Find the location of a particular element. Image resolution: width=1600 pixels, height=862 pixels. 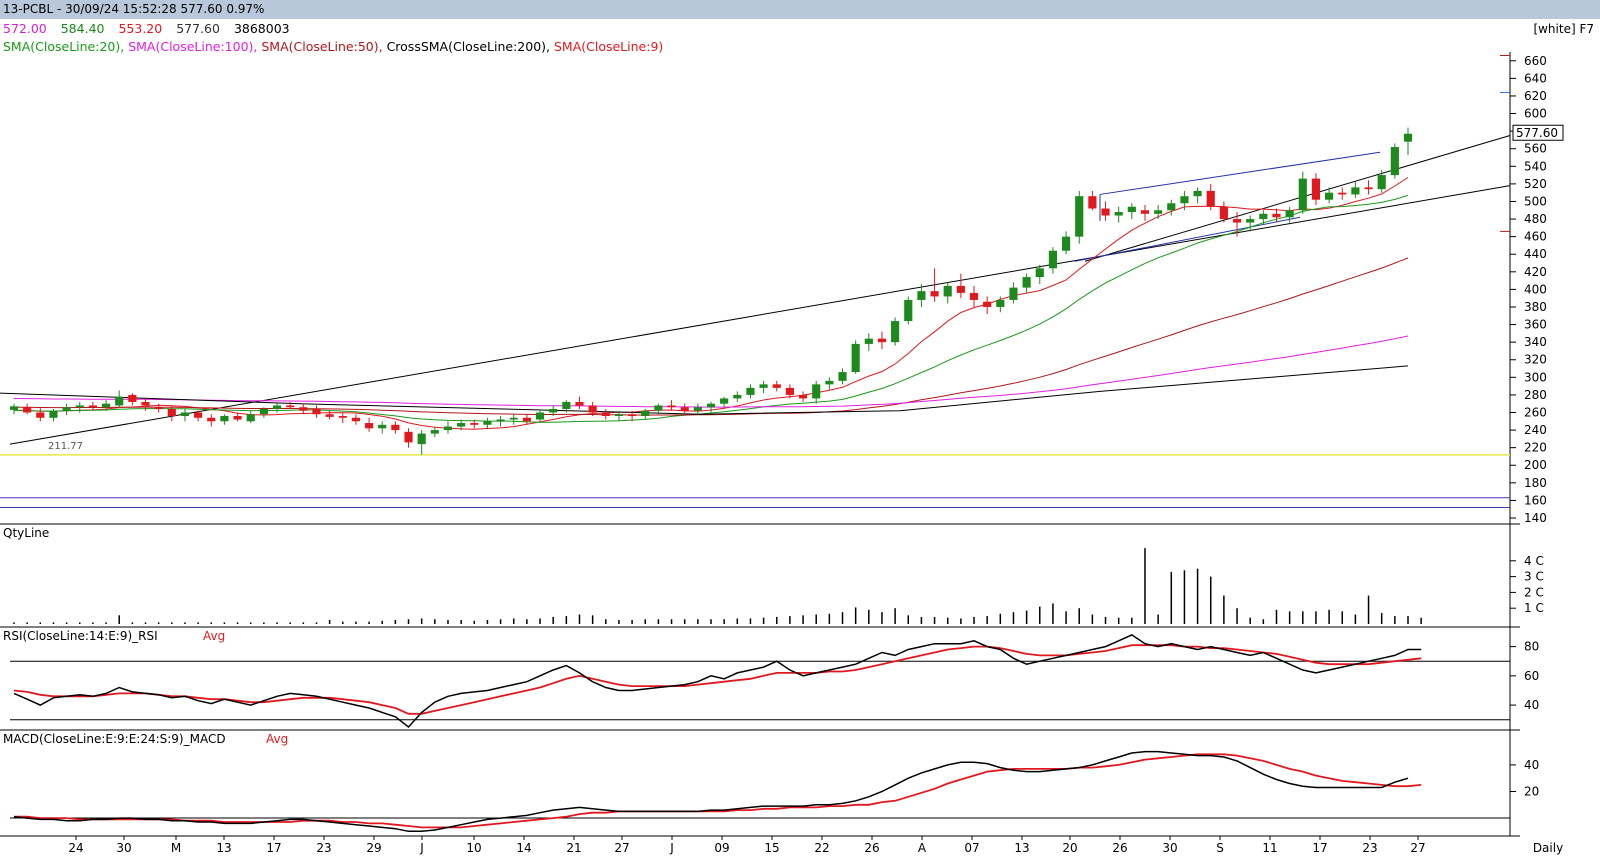

legend-sma9: SMA(CloseLine:9) is located at coordinates (608, 46).